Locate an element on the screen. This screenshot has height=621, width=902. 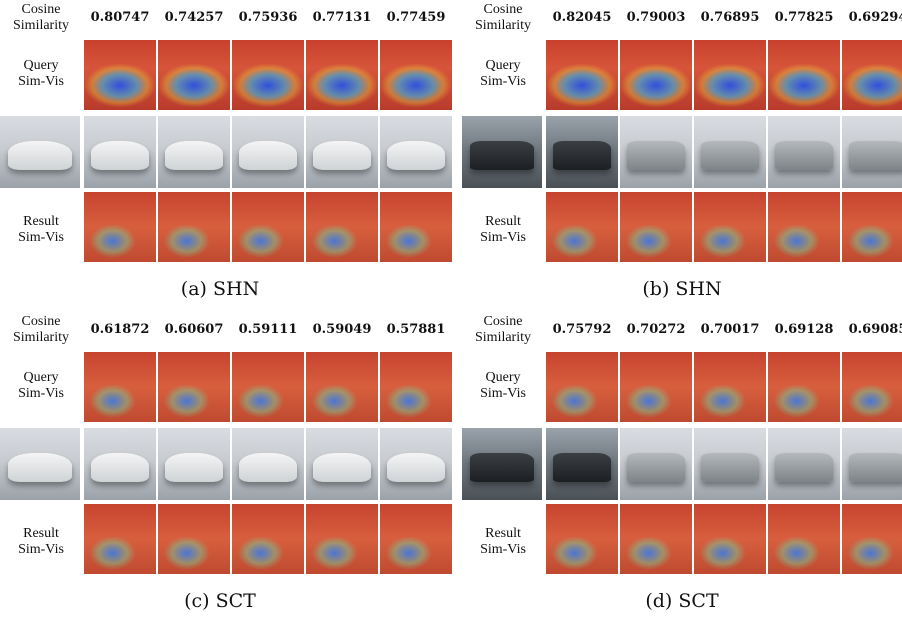
cosine-score: 0.80747 is located at coordinates (120, 17).